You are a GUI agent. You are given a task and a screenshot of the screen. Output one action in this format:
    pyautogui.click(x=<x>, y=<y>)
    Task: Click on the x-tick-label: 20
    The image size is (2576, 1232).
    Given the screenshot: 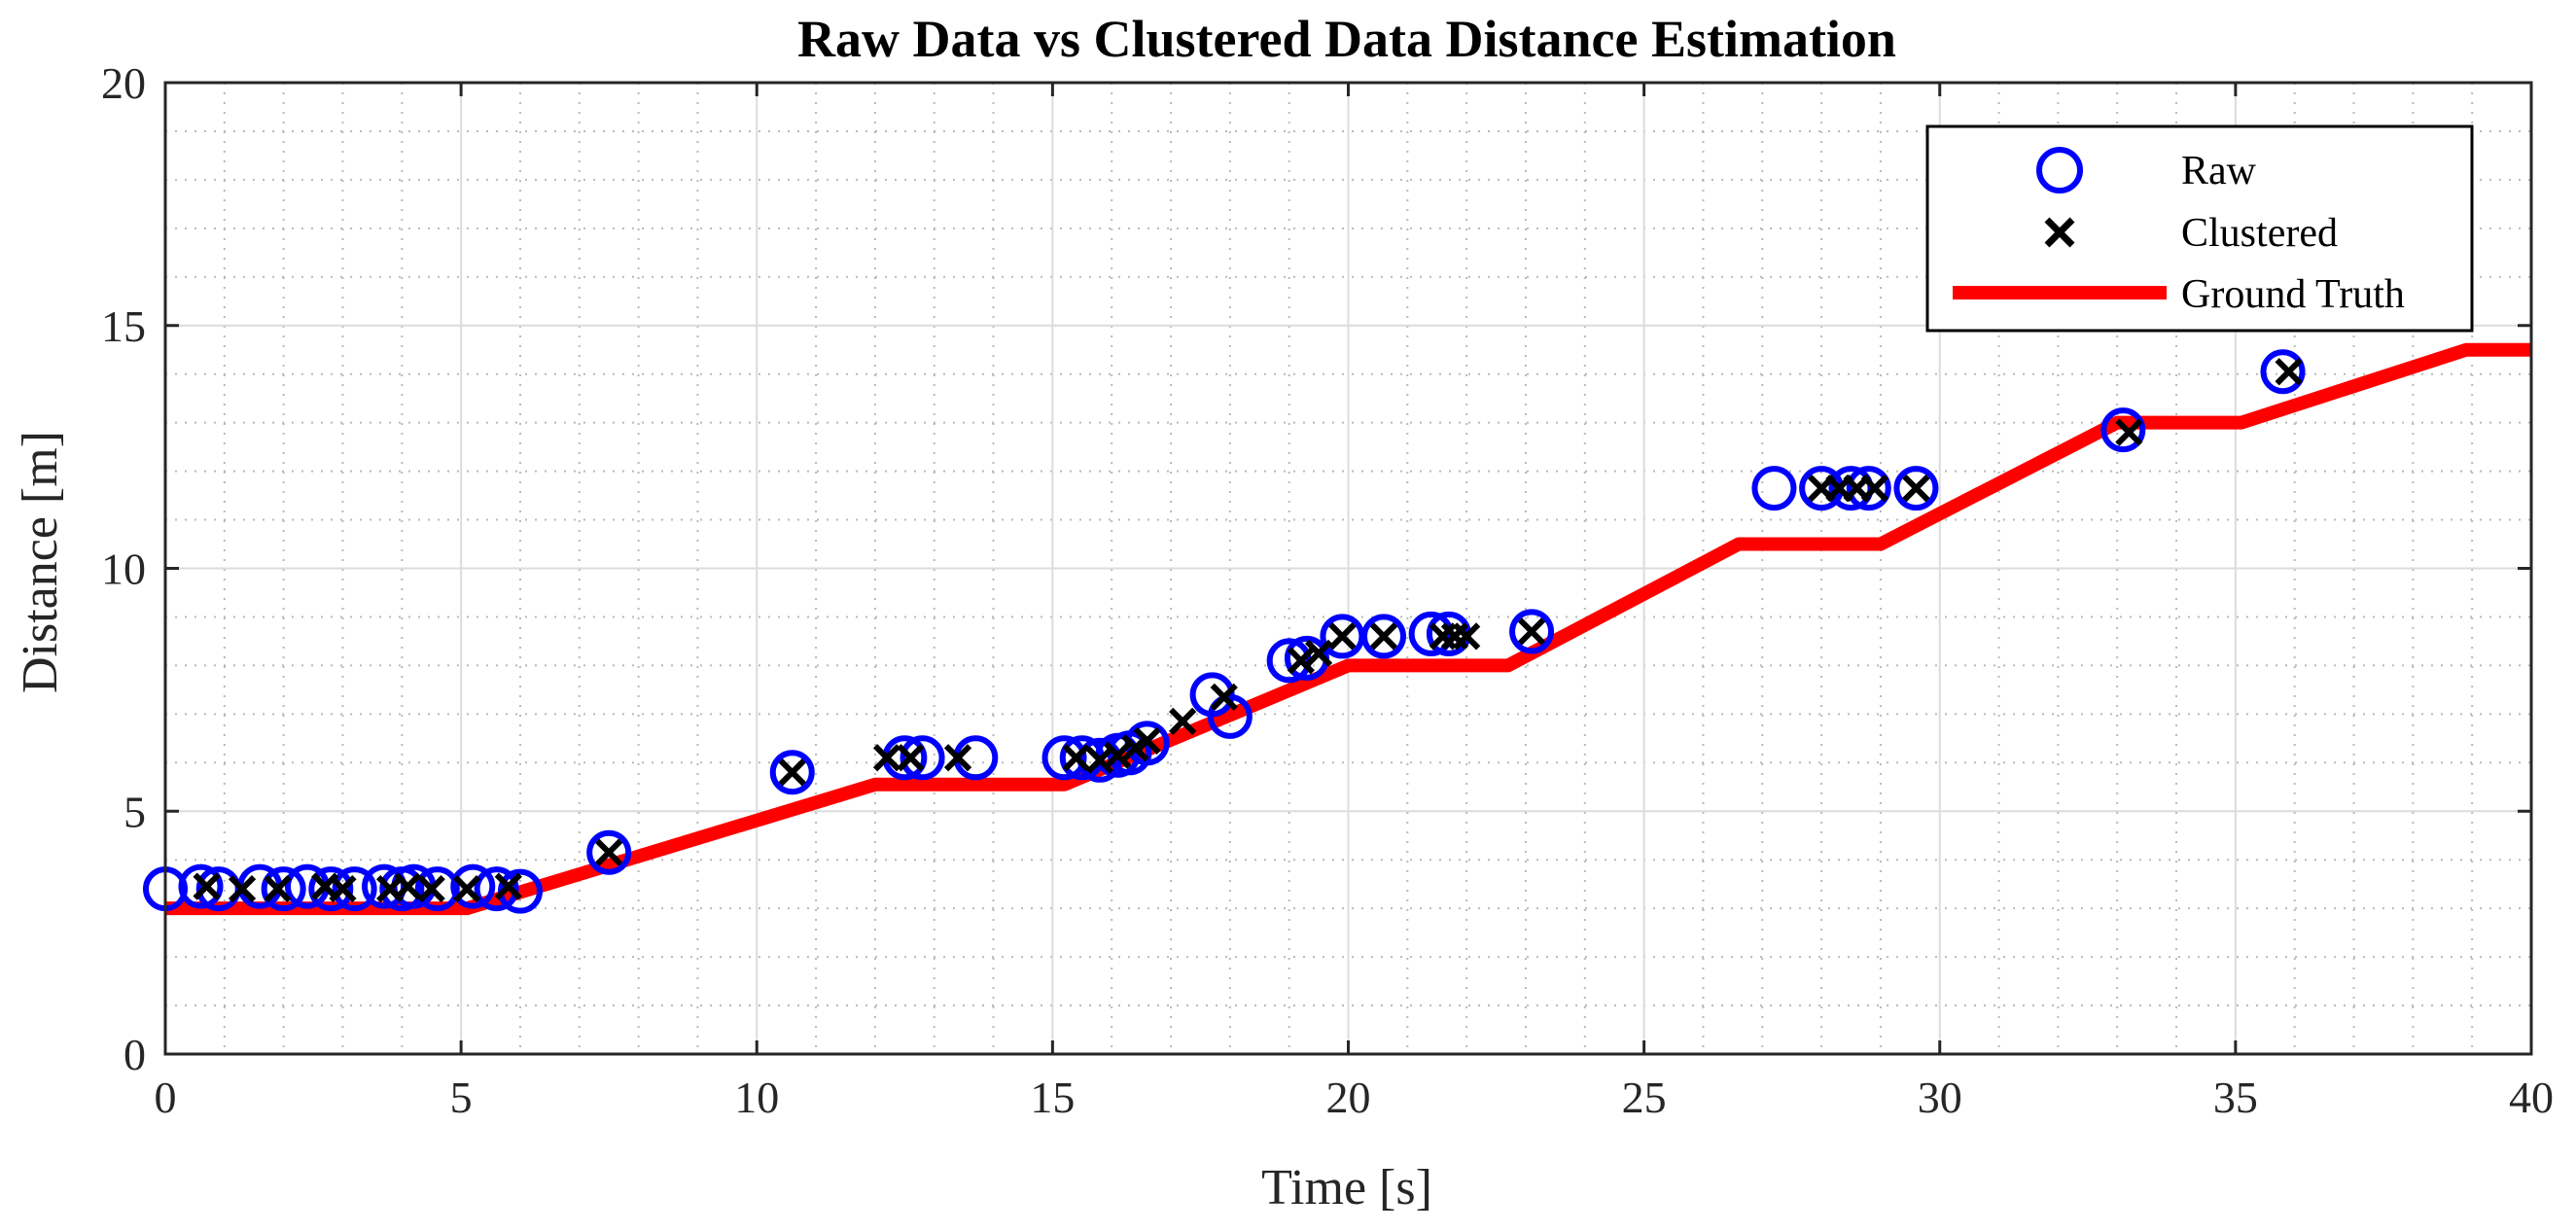 What is the action you would take?
    pyautogui.click(x=1348, y=1097)
    